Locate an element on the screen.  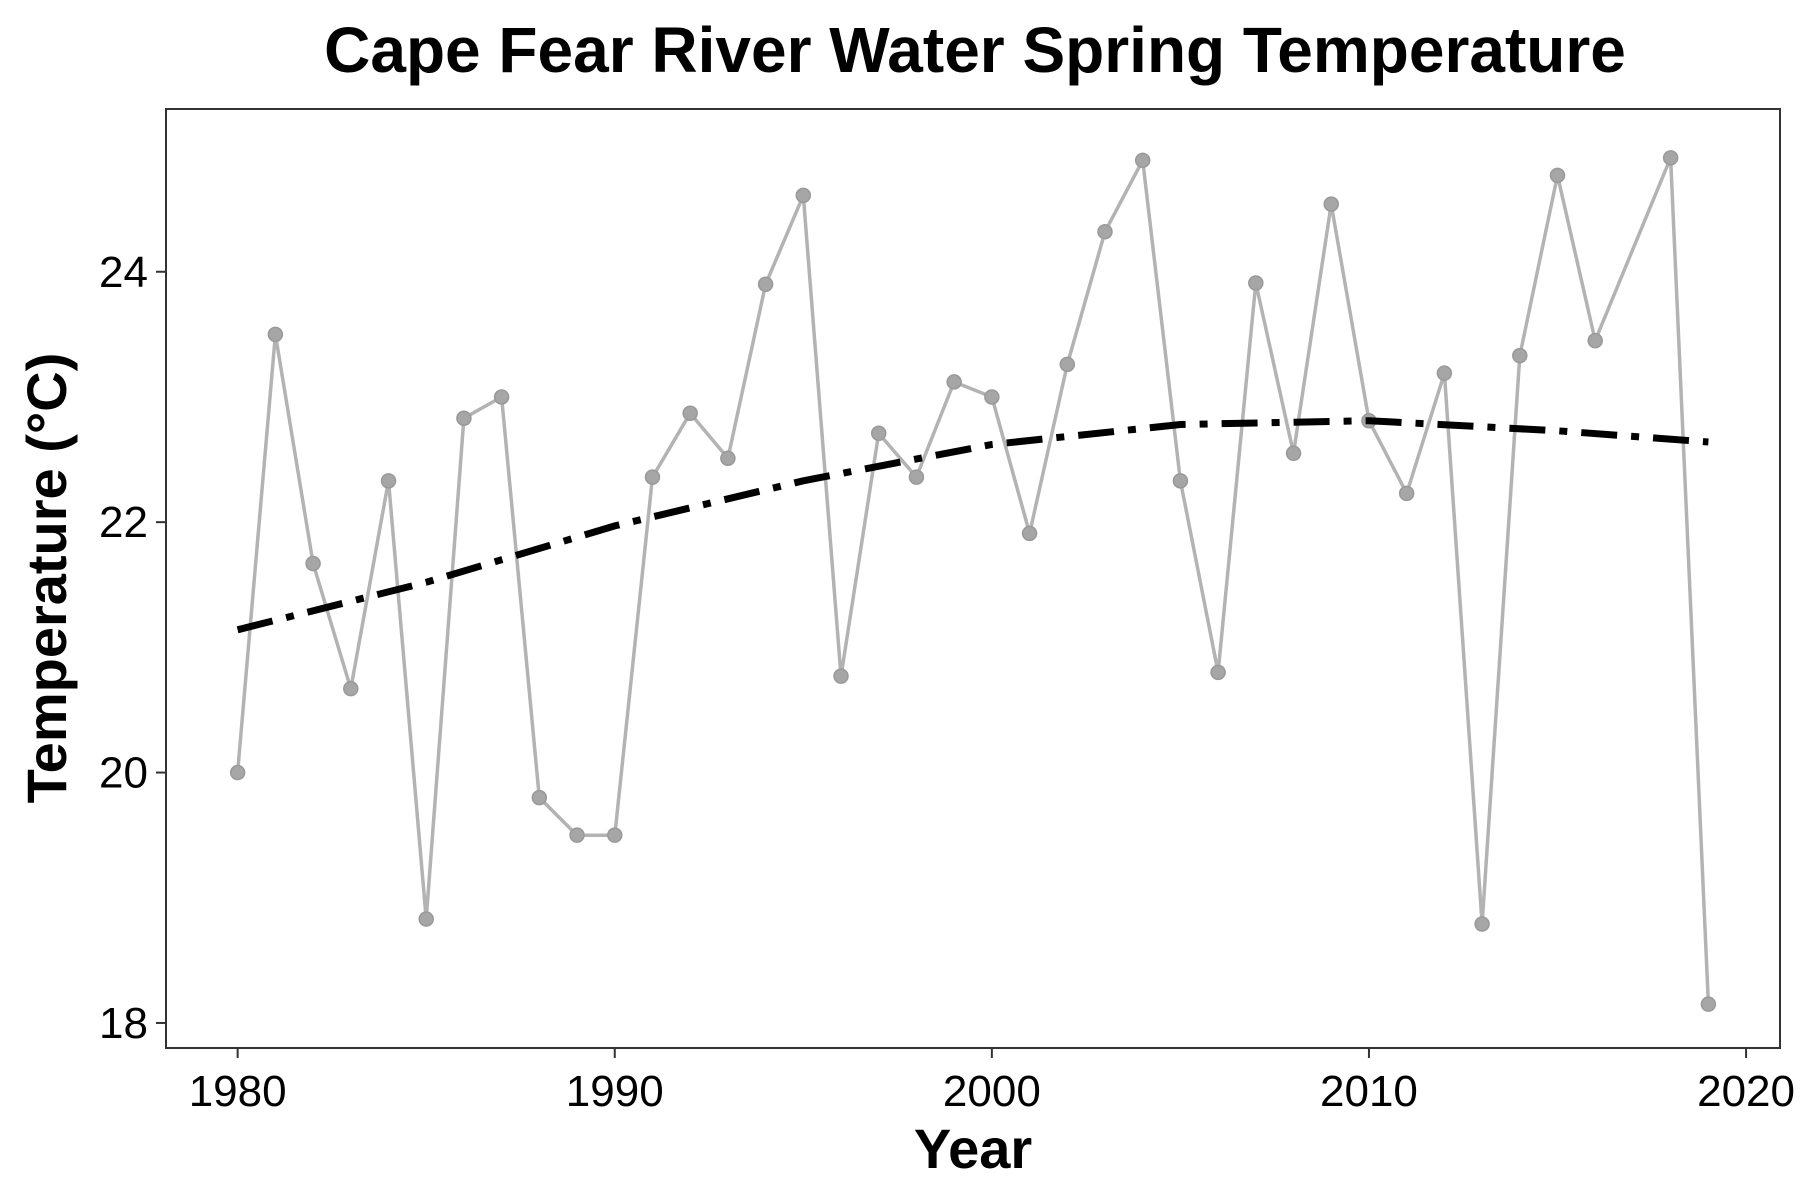
y-tick-label: 20 is located at coordinates (123, 773).